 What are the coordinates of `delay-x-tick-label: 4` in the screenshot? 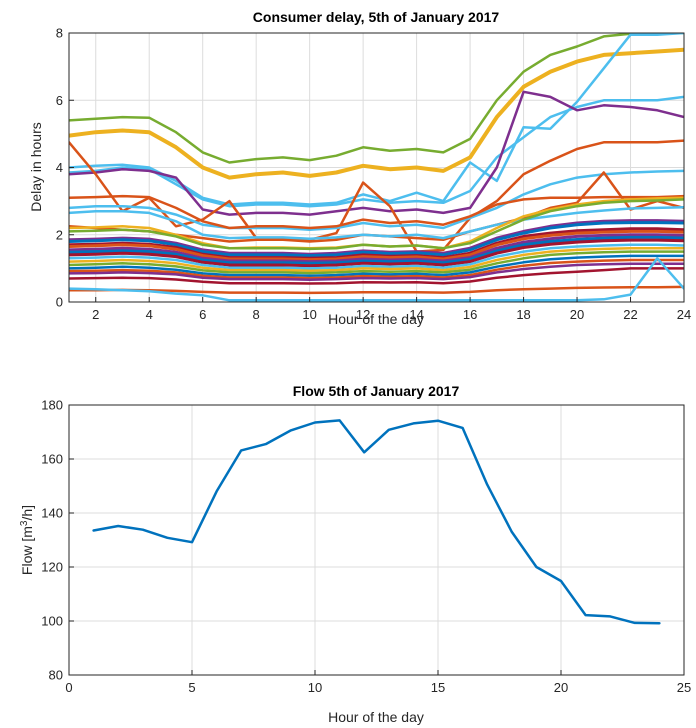 It's located at (149, 314).